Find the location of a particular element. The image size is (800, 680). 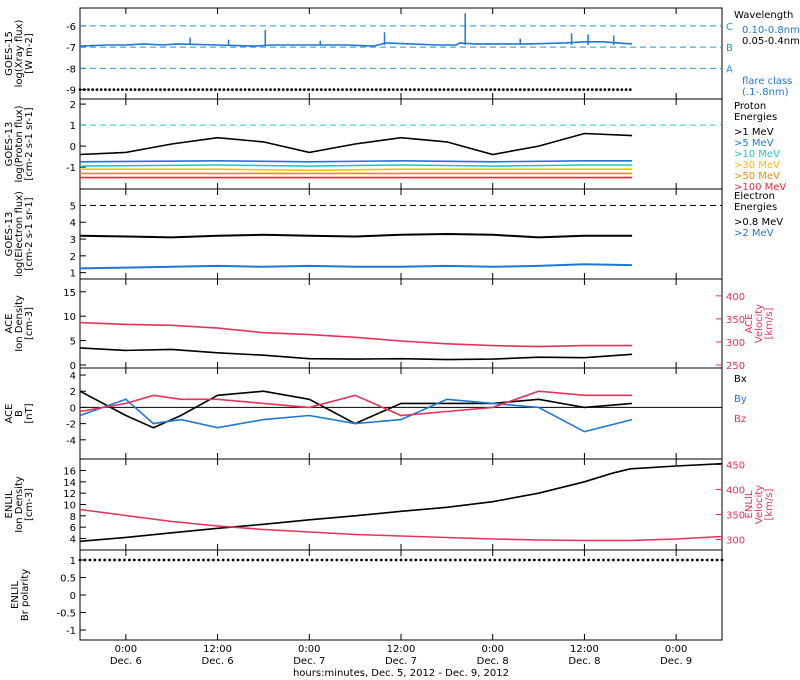

y-tick-label: -1 is located at coordinates (71, 168).